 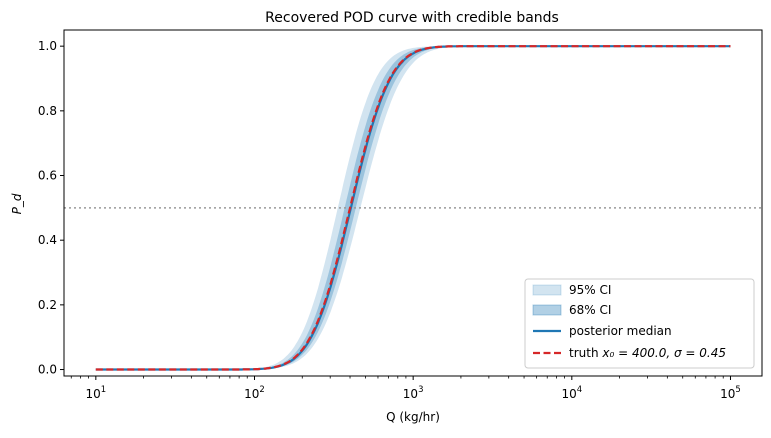 What do you see at coordinates (47, 176) in the screenshot?
I see `y-tick-label: 0.6` at bounding box center [47, 176].